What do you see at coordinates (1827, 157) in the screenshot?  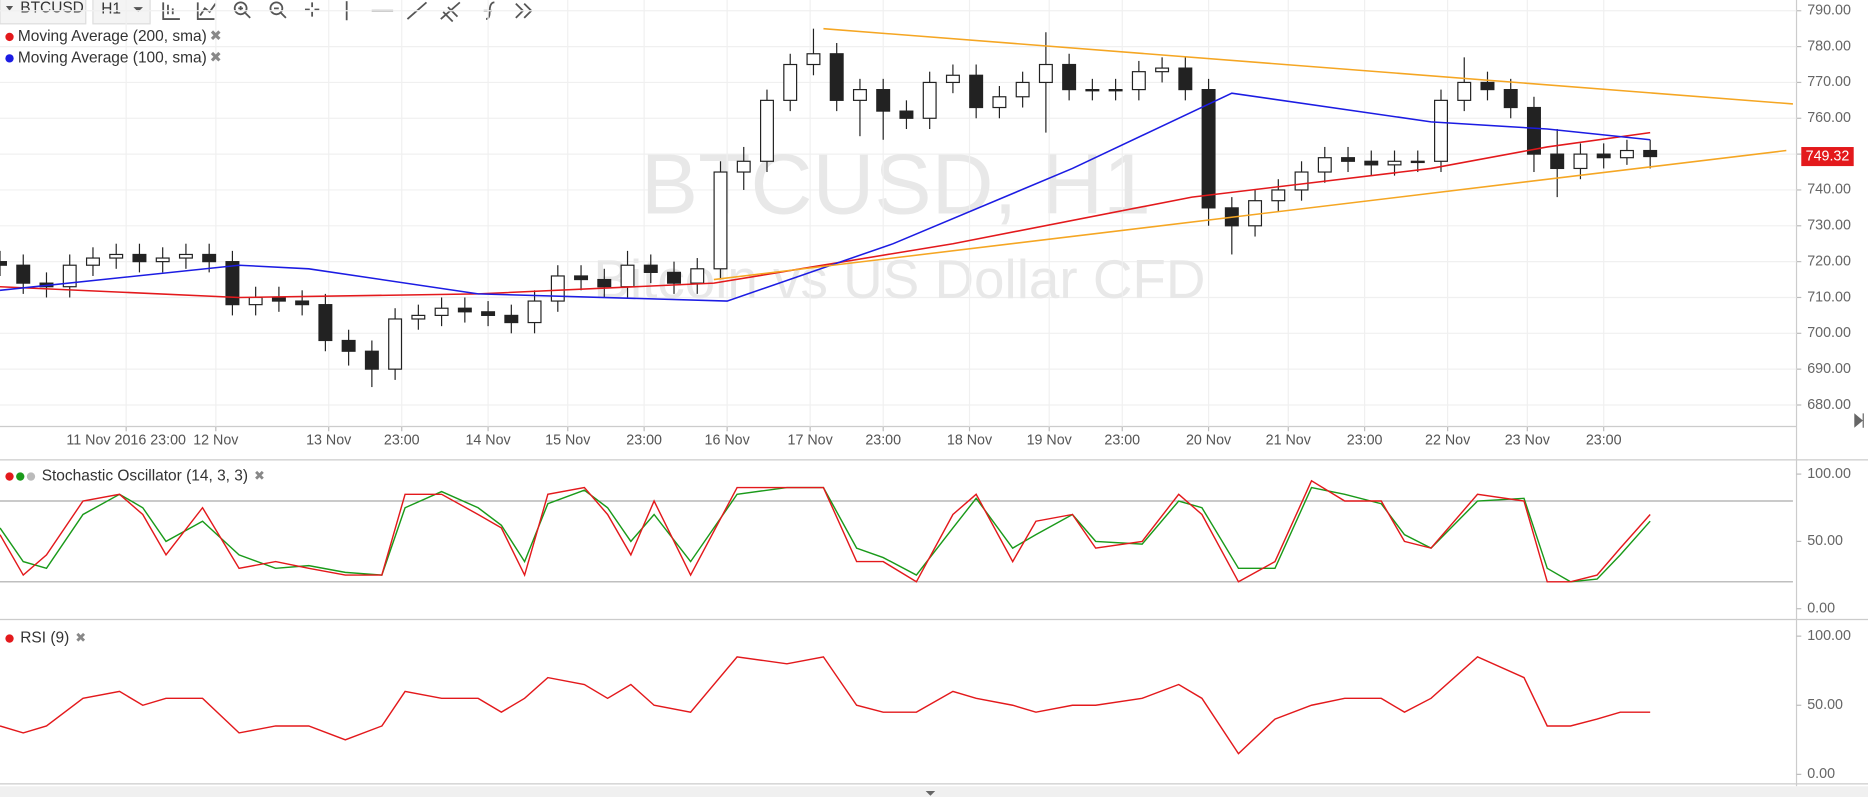 I see `last-price-box` at bounding box center [1827, 157].